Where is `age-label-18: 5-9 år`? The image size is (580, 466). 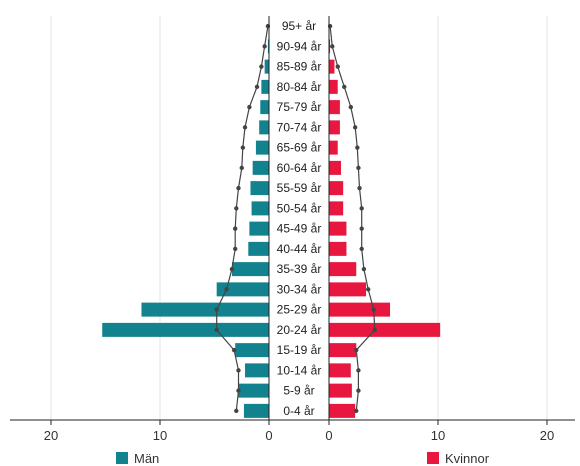 age-label-18: 5-9 år is located at coordinates (298, 391).